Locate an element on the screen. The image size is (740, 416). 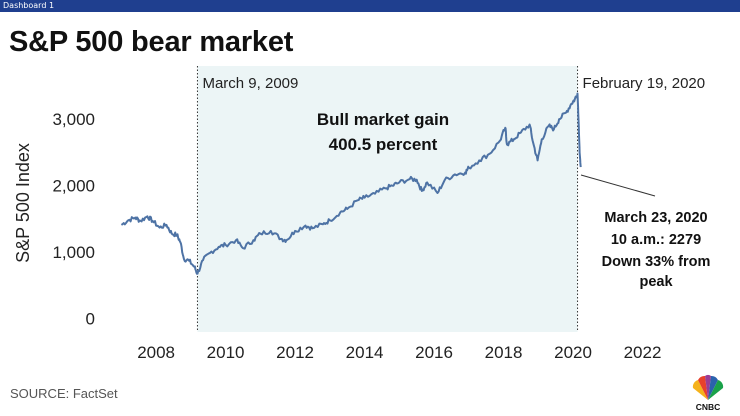
marker-label-2009: March 9, 2009 is located at coordinates (250, 83).